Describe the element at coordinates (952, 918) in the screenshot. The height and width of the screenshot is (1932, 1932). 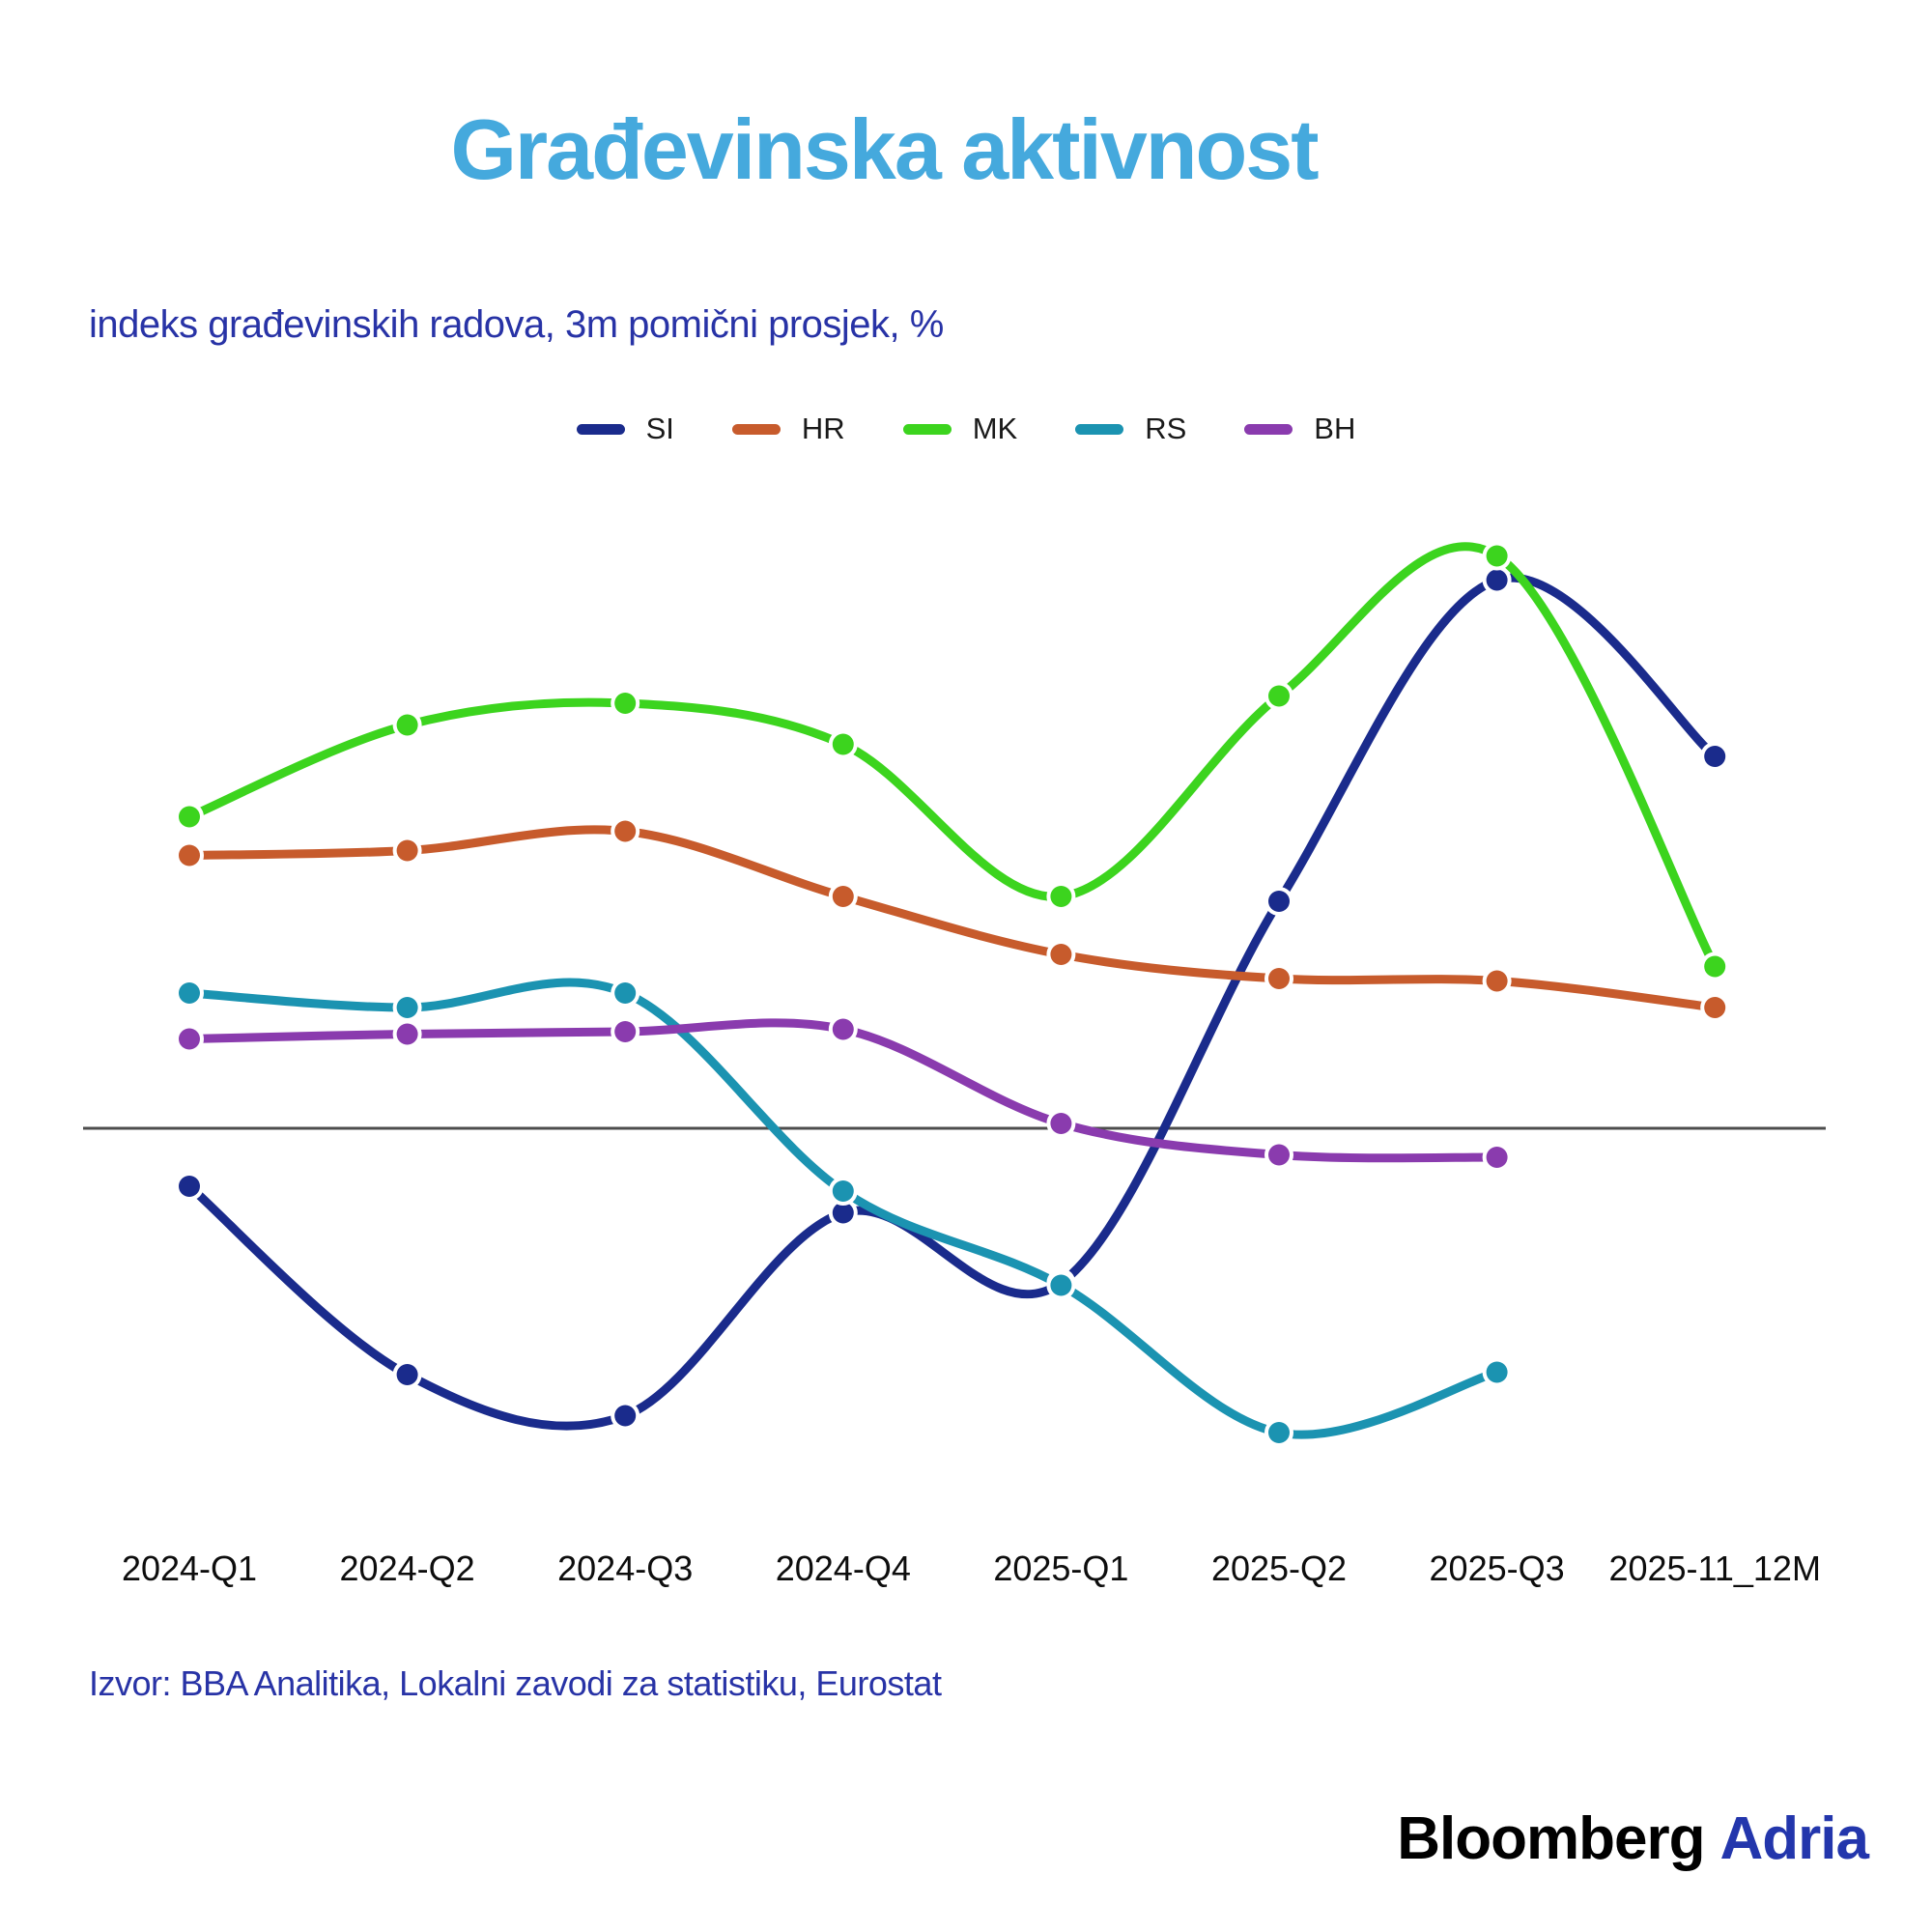
I see `series-line-HR` at that location.